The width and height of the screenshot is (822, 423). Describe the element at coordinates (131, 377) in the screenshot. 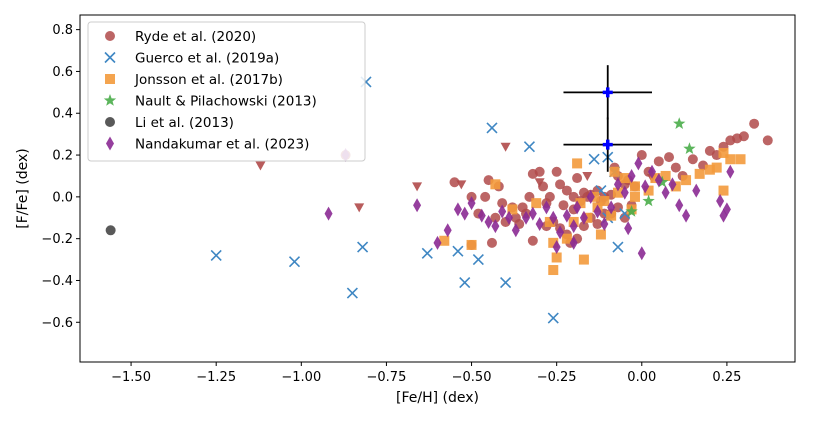

I see `x-tick-label: −1.50` at that location.